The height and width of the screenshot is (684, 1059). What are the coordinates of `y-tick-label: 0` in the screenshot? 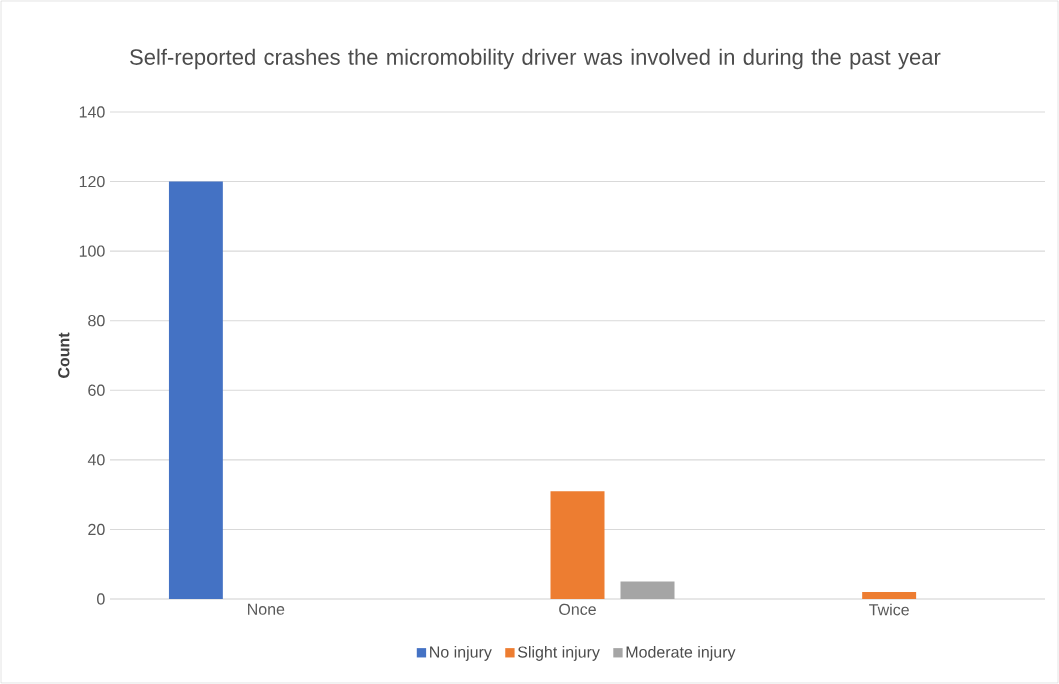 It's located at (101, 599).